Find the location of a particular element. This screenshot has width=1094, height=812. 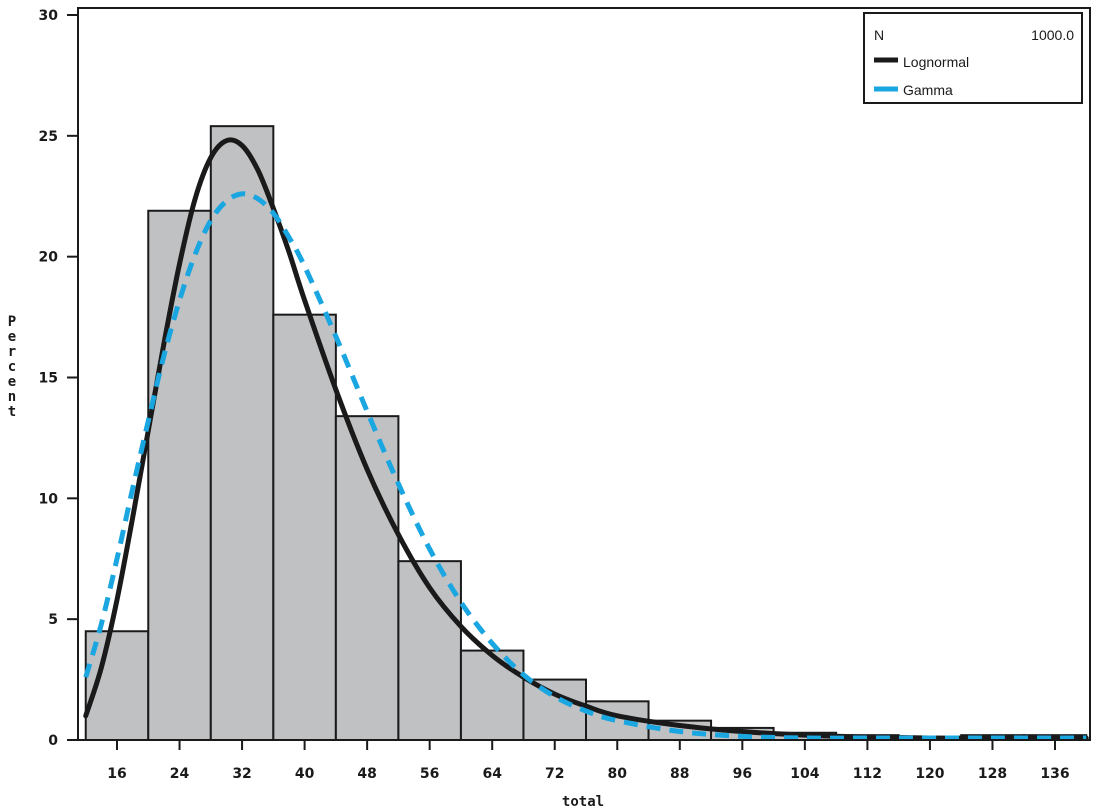

legend-lognormal-label: Lognormal is located at coordinates (936, 62).